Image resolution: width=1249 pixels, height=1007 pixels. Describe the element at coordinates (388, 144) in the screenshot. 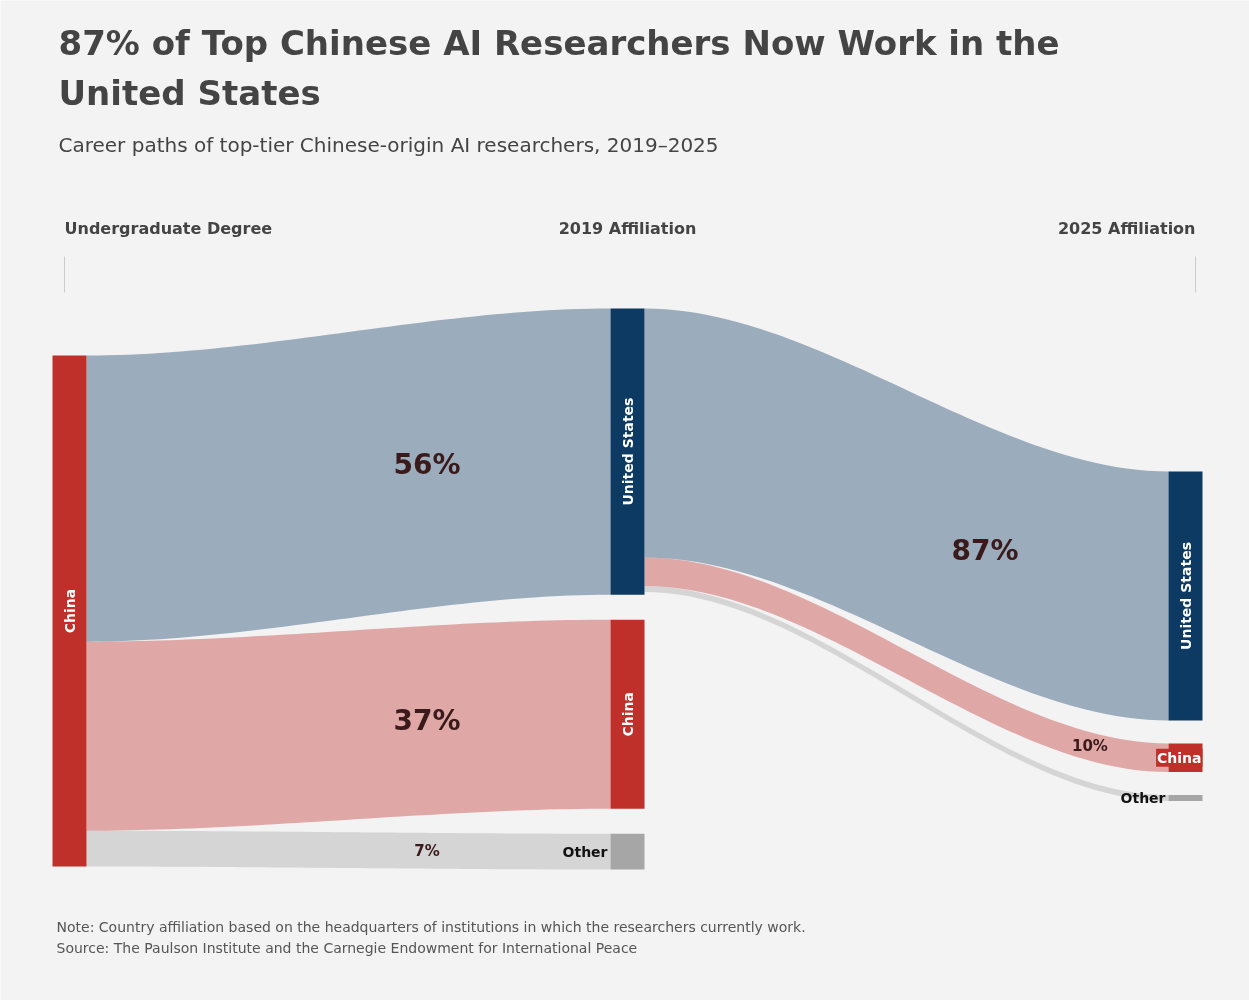

I see `text: Career paths of top-tier Chinese-origin AI researchers, 2019–2025` at that location.